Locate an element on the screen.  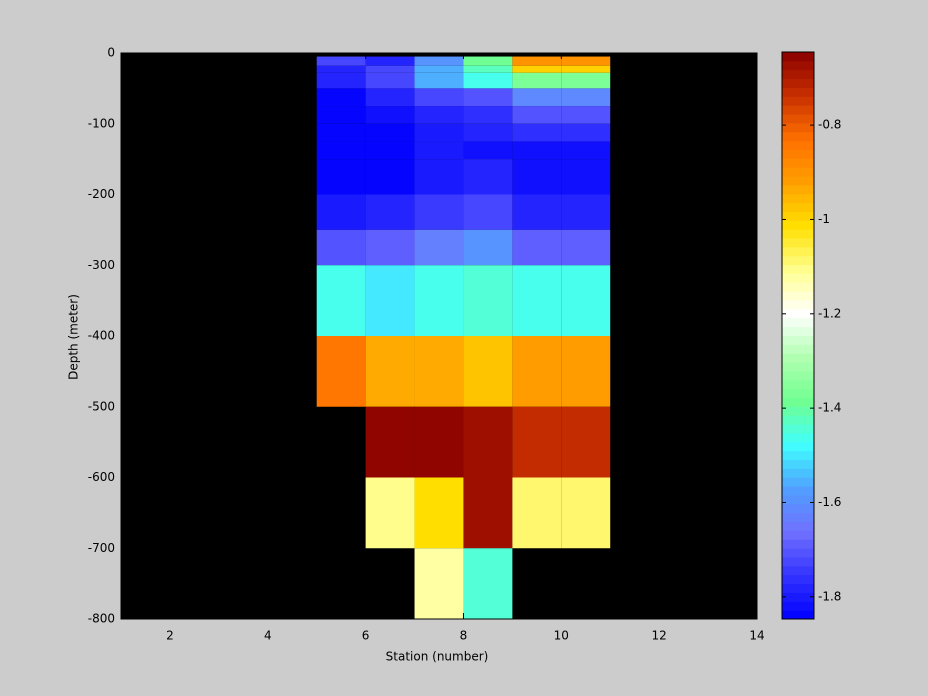
y-tick-label: -600 is located at coordinates (101, 477).